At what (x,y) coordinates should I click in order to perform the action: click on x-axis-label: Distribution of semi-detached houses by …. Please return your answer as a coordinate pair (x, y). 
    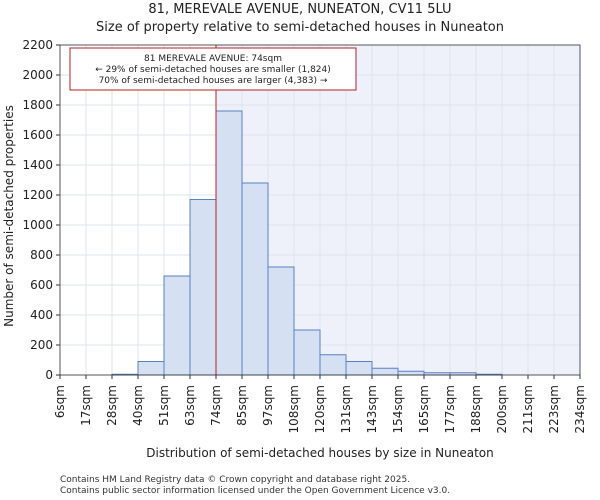
    Looking at the image, I should click on (319, 453).